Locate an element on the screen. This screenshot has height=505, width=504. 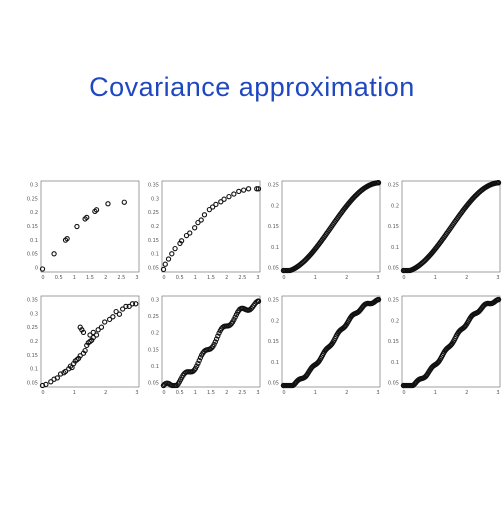
x-tick-label: 1.5 is located at coordinates (211, 278).